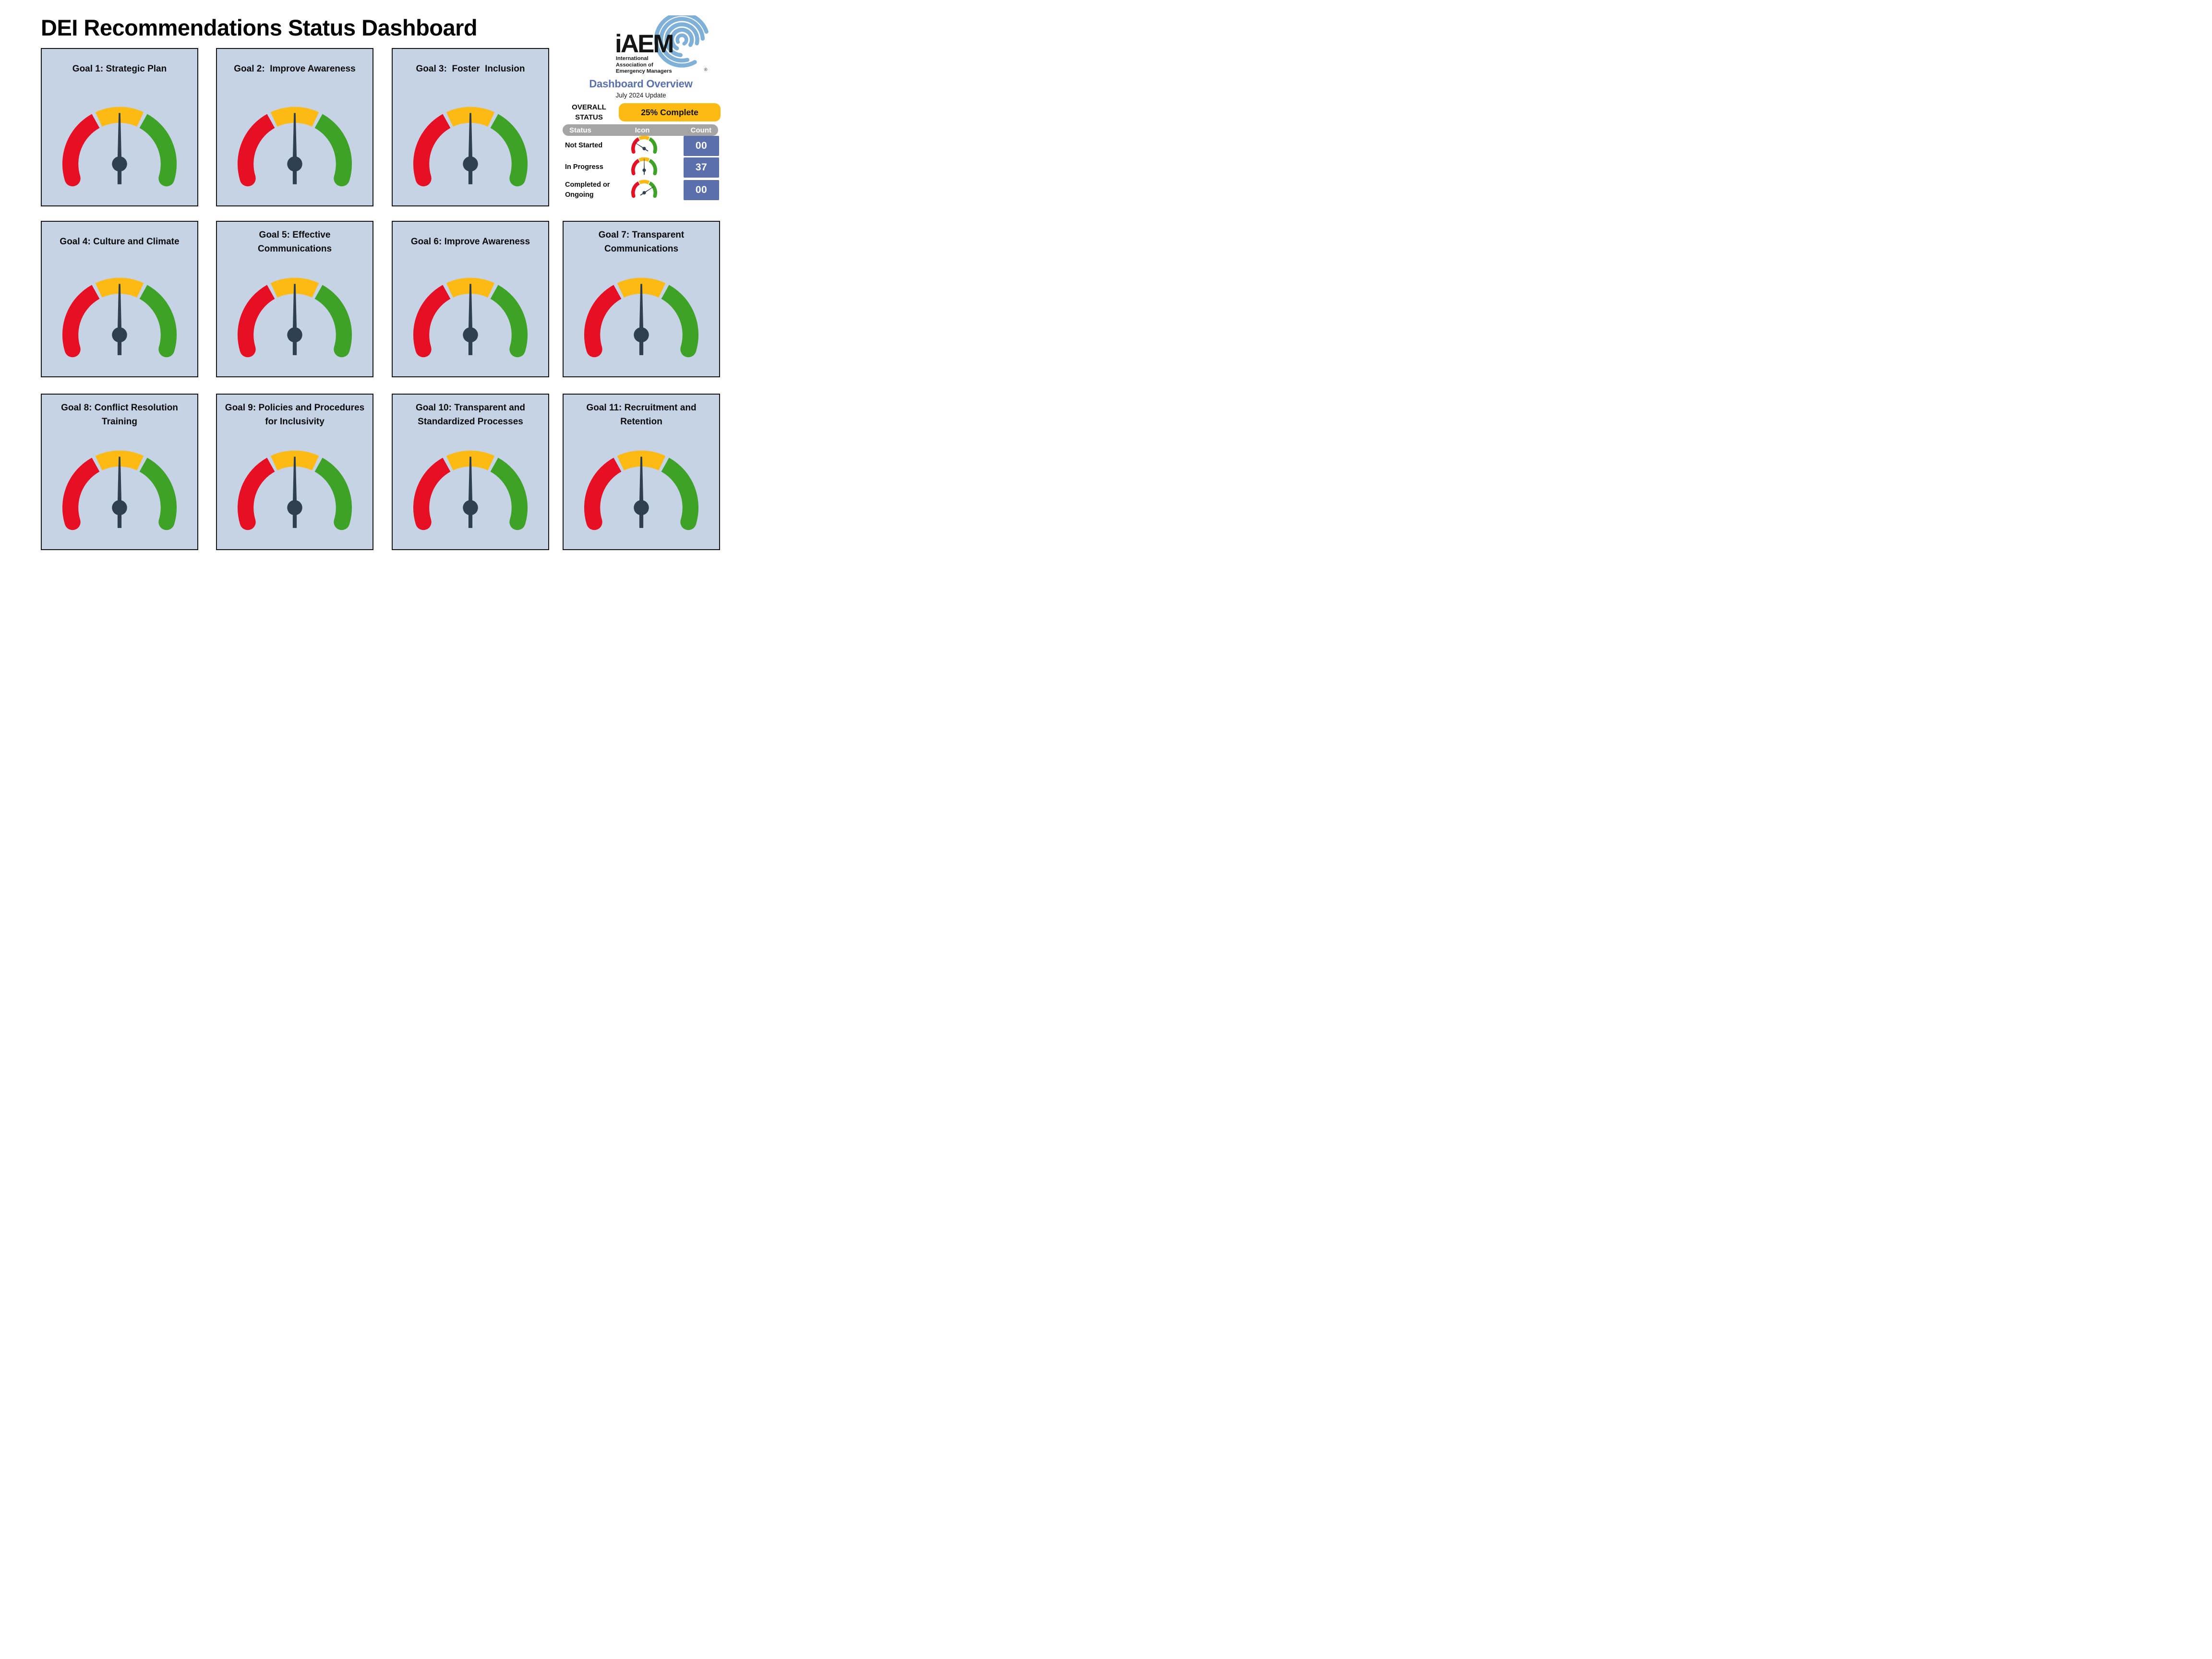 The height and width of the screenshot is (1659, 2212). Describe the element at coordinates (120, 69) in the screenshot. I see `goal-title-text: Goal 1: Strategic Plan` at that location.